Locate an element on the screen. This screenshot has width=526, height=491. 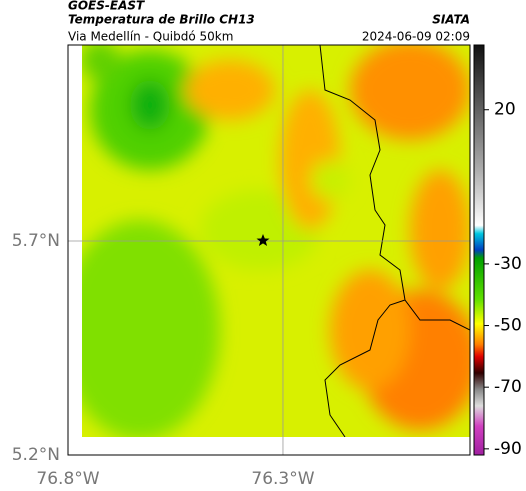
y-tick-label: 5.7°N is located at coordinates (36, 241).